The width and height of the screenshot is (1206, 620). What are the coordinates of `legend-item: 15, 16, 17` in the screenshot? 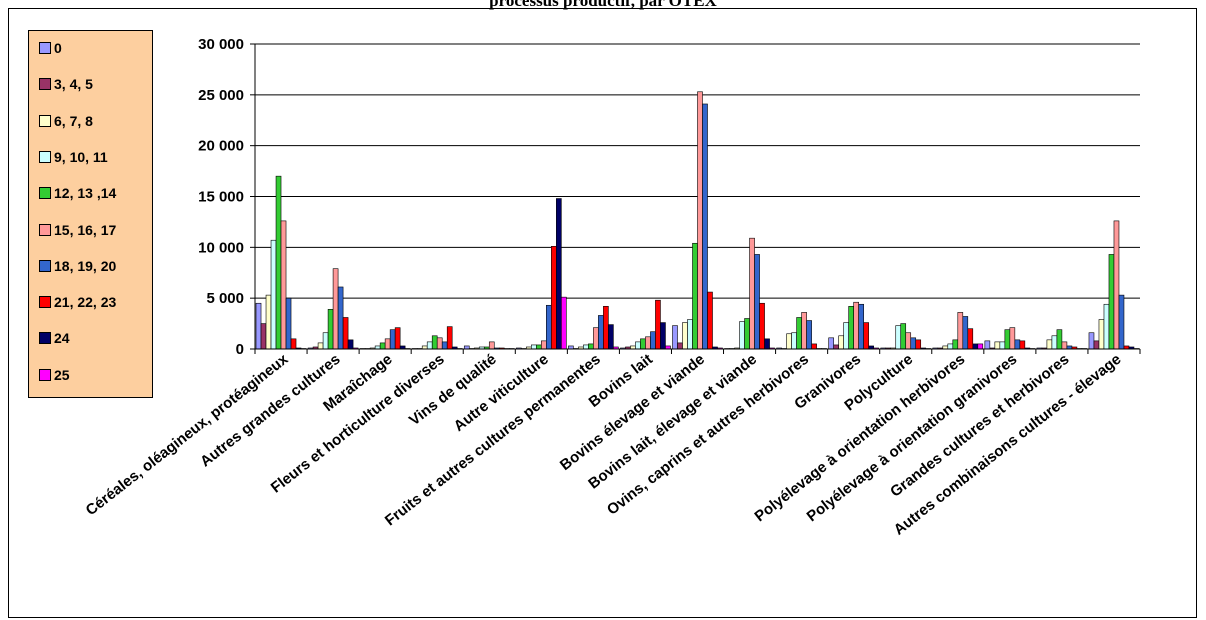 It's located at (77, 230).